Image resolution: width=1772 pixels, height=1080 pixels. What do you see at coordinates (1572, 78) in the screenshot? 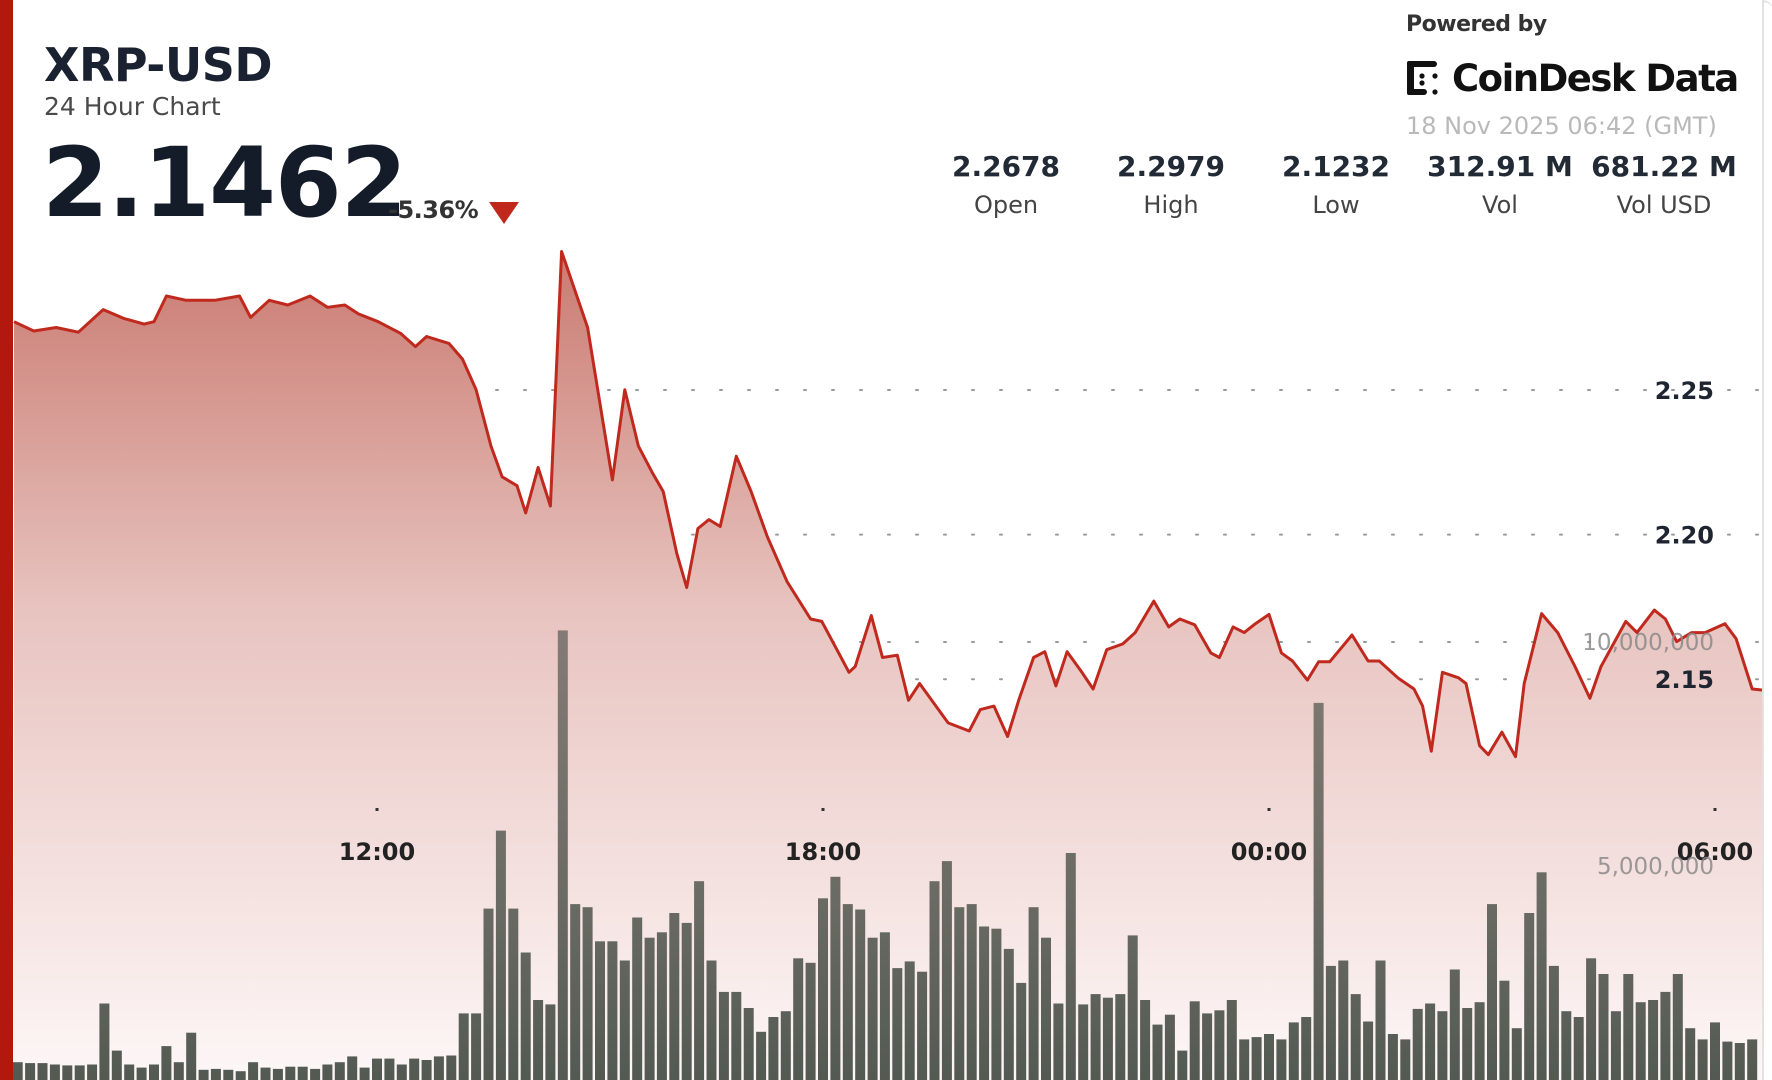
I see `coindesk-data-logo: CoinDesk Data` at bounding box center [1572, 78].